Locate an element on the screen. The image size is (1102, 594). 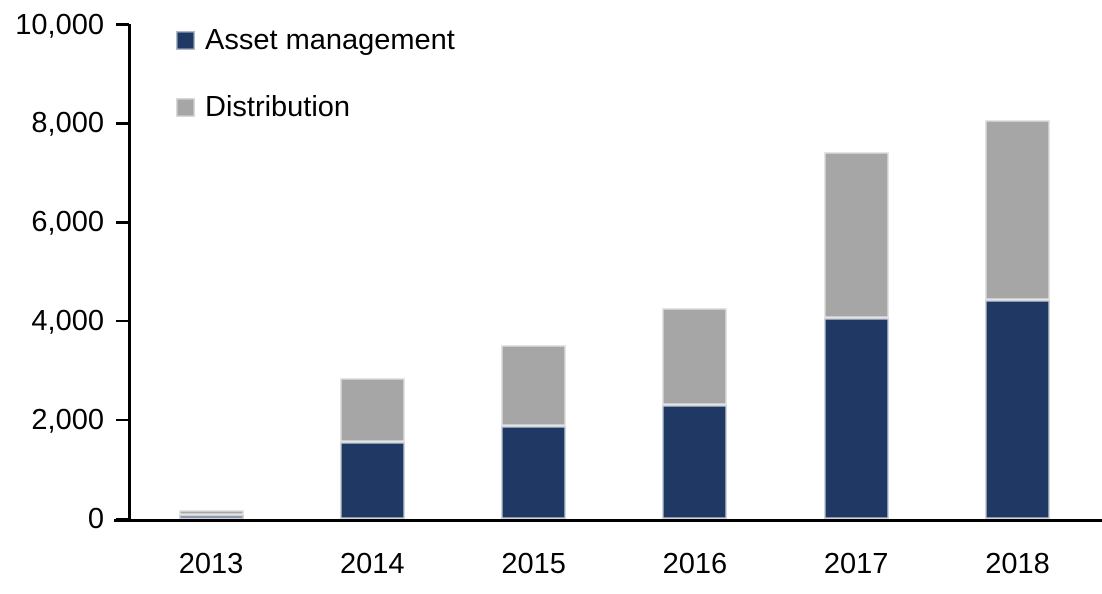
bar-segment-asset-management-2017 is located at coordinates (856, 418).